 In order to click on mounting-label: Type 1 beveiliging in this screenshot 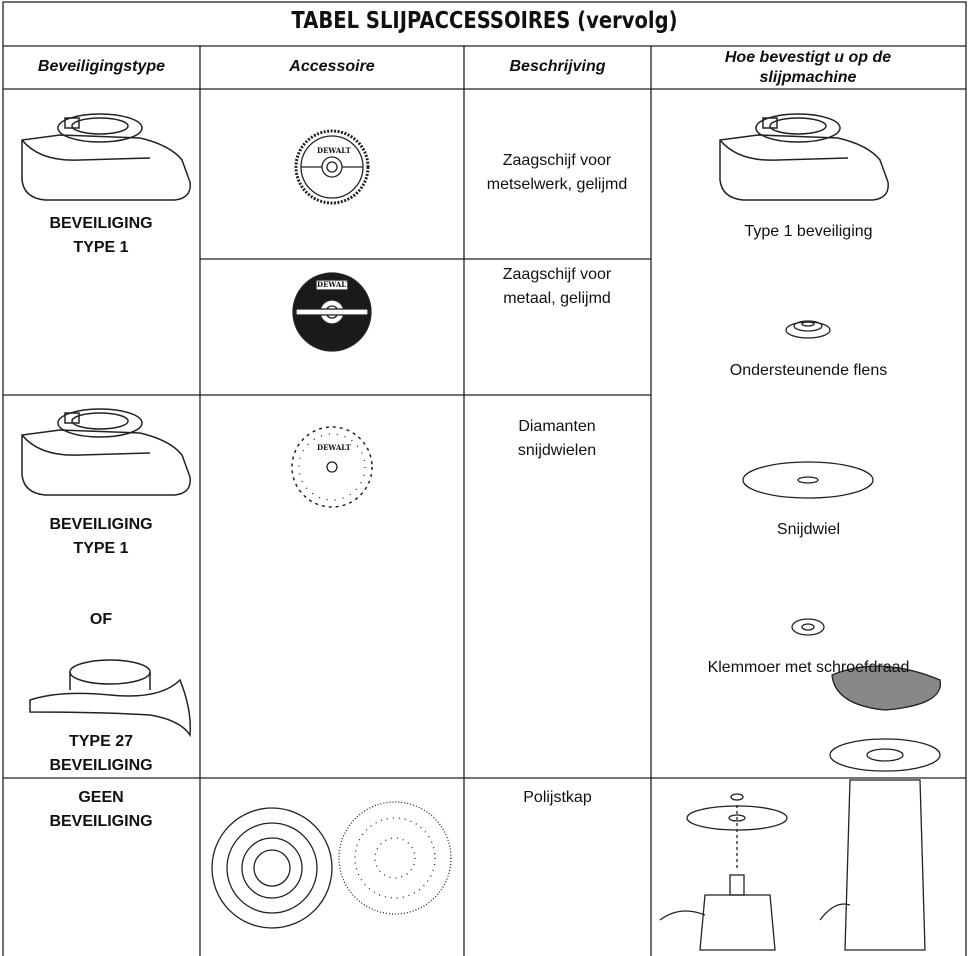, I will do `click(808, 231)`.